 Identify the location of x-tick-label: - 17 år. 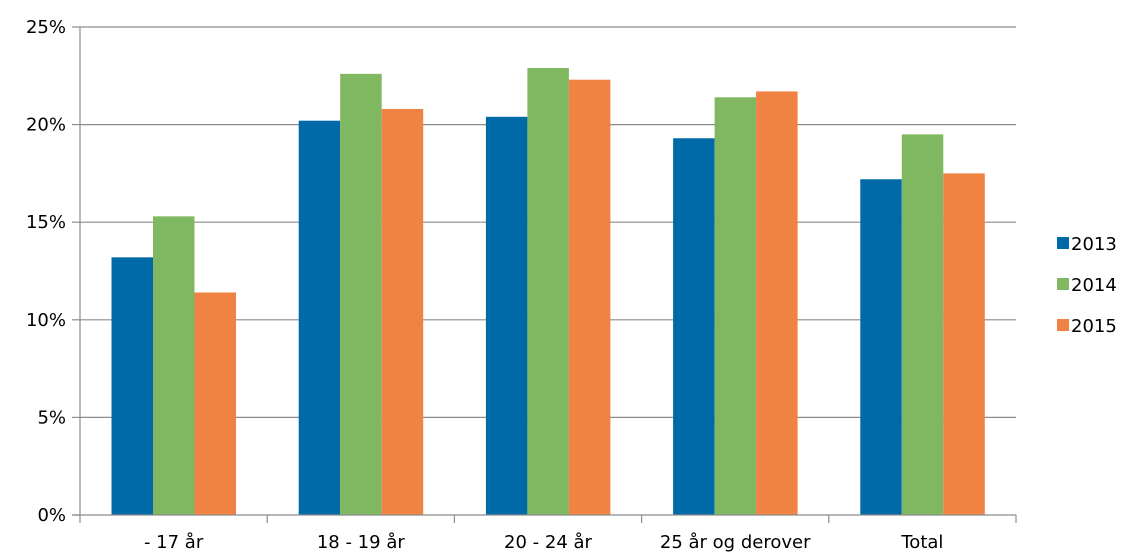
(174, 542).